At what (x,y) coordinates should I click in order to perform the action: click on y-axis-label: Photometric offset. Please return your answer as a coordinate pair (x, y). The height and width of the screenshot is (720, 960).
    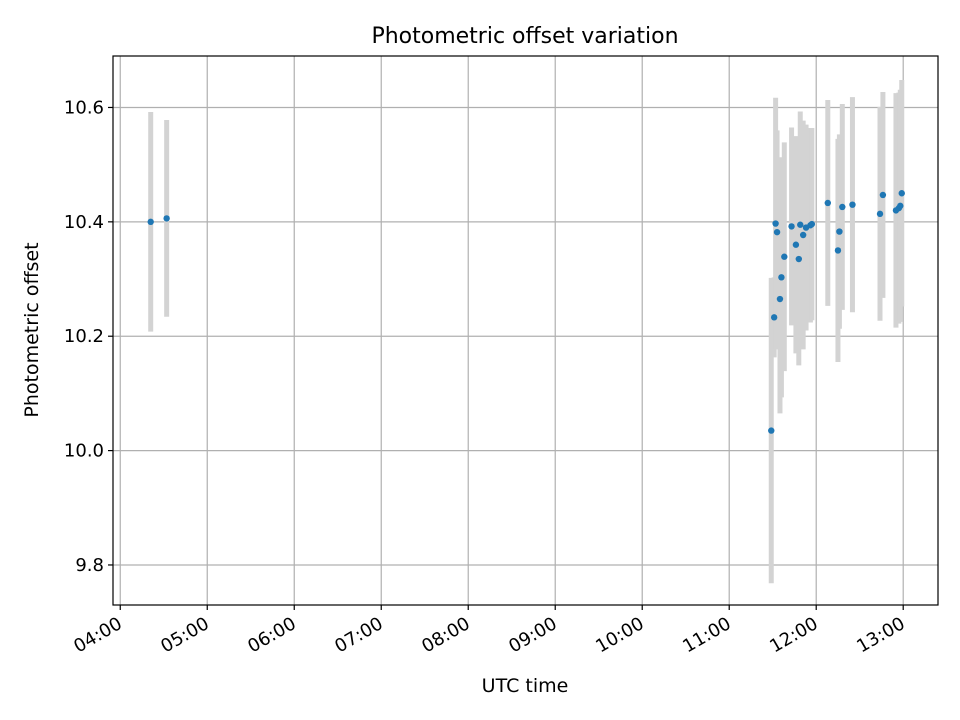
    Looking at the image, I should click on (32, 329).